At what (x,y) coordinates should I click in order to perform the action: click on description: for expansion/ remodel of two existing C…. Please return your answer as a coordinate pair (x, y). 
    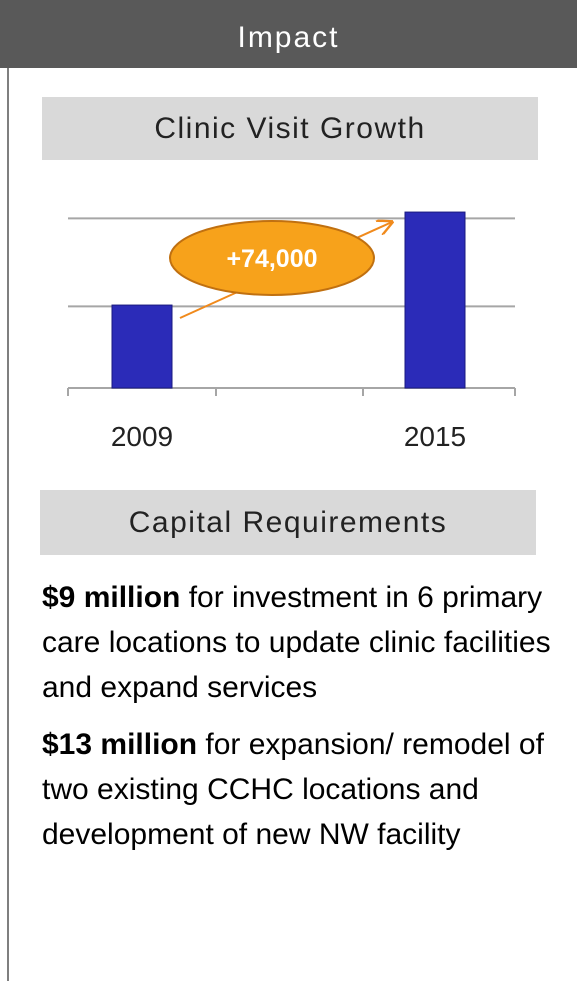
    Looking at the image, I should click on (293, 789).